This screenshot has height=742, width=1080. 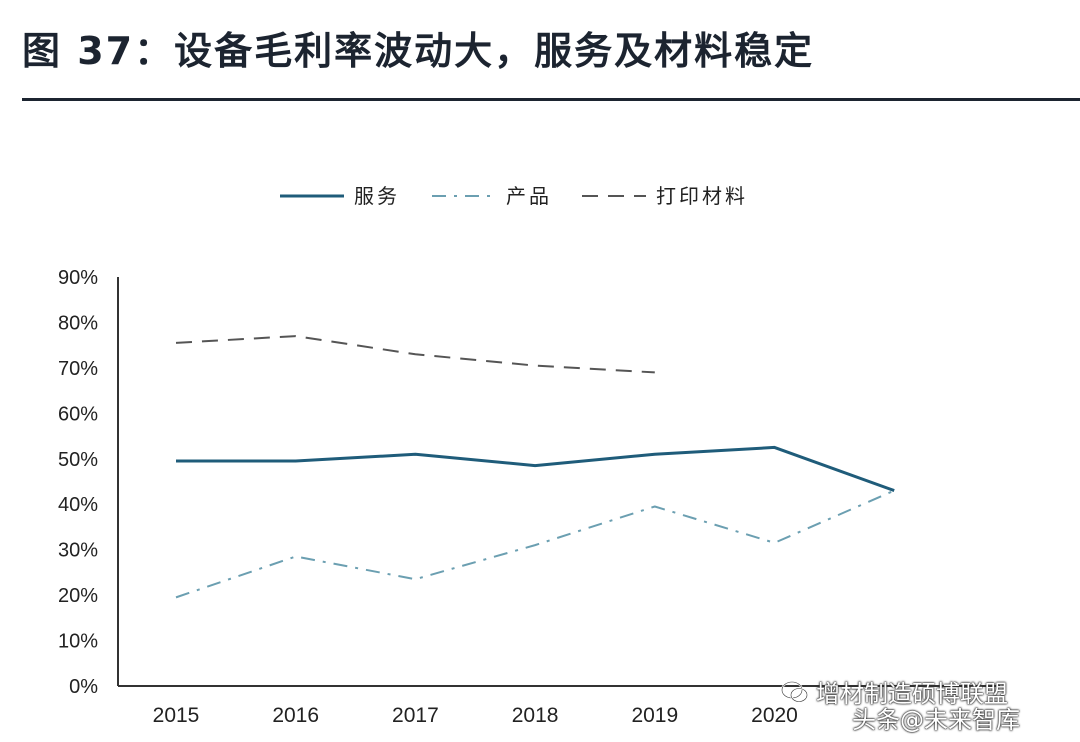 I want to click on y-tick-label: 20%, so click(x=78, y=596).